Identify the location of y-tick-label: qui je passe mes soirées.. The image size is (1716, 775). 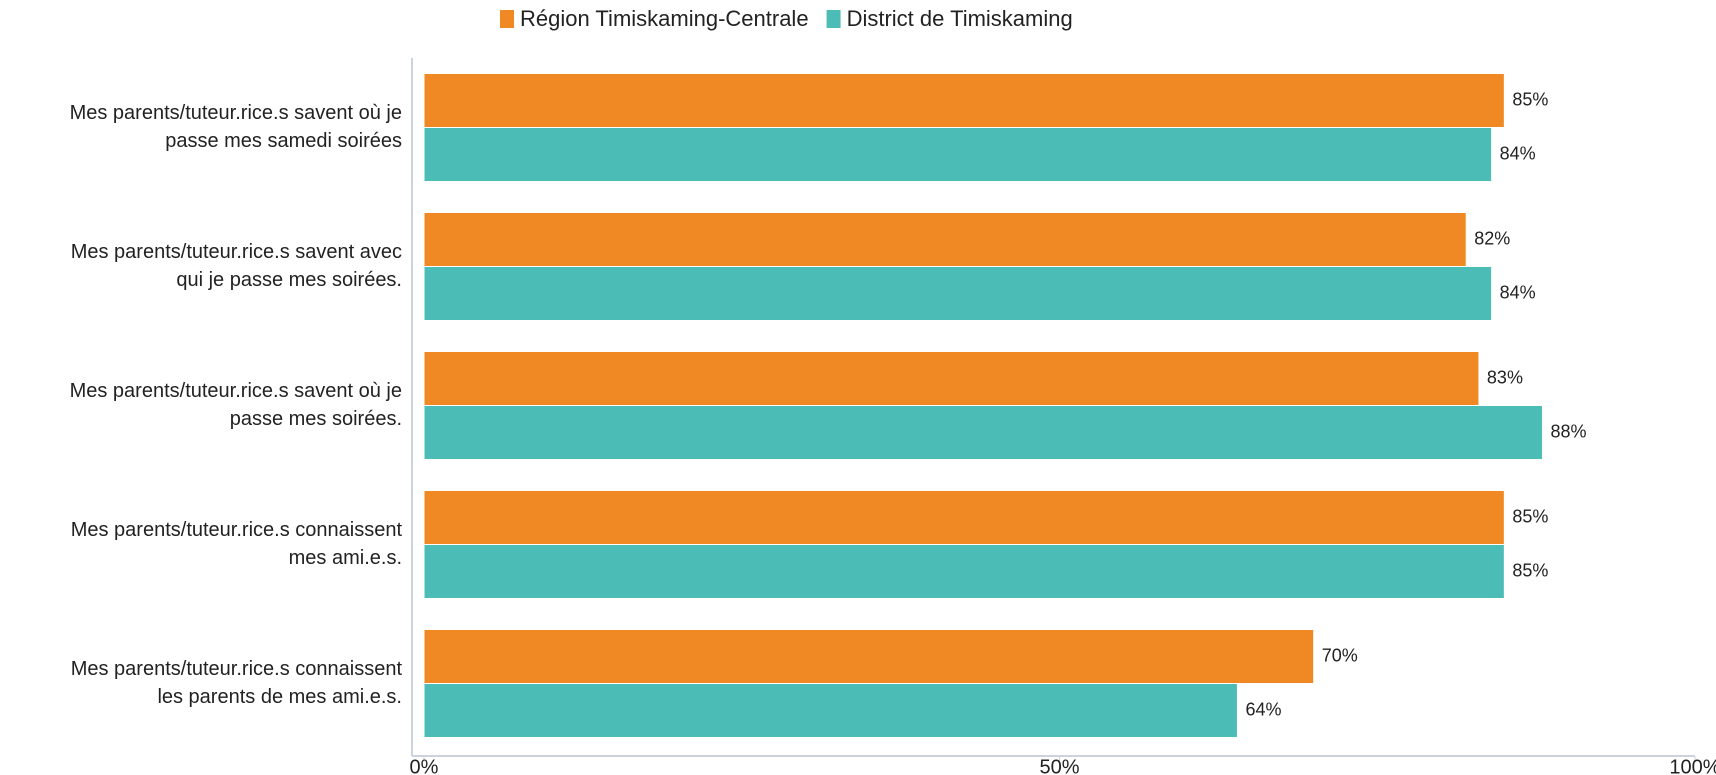
(289, 280).